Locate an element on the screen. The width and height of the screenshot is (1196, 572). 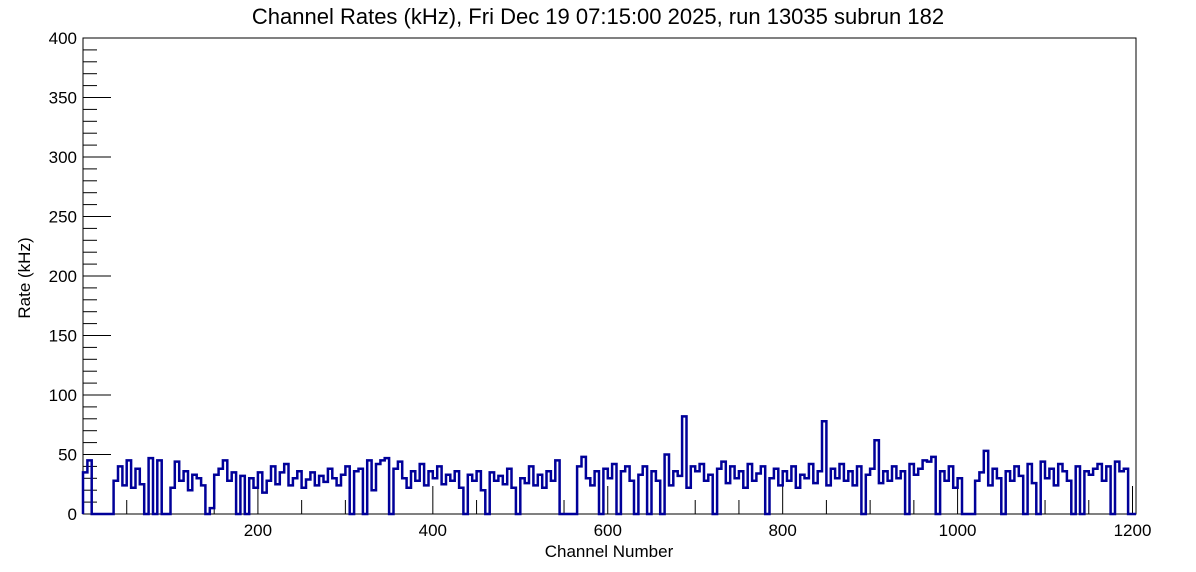
x-tick-label: 1200 is located at coordinates (1133, 530).